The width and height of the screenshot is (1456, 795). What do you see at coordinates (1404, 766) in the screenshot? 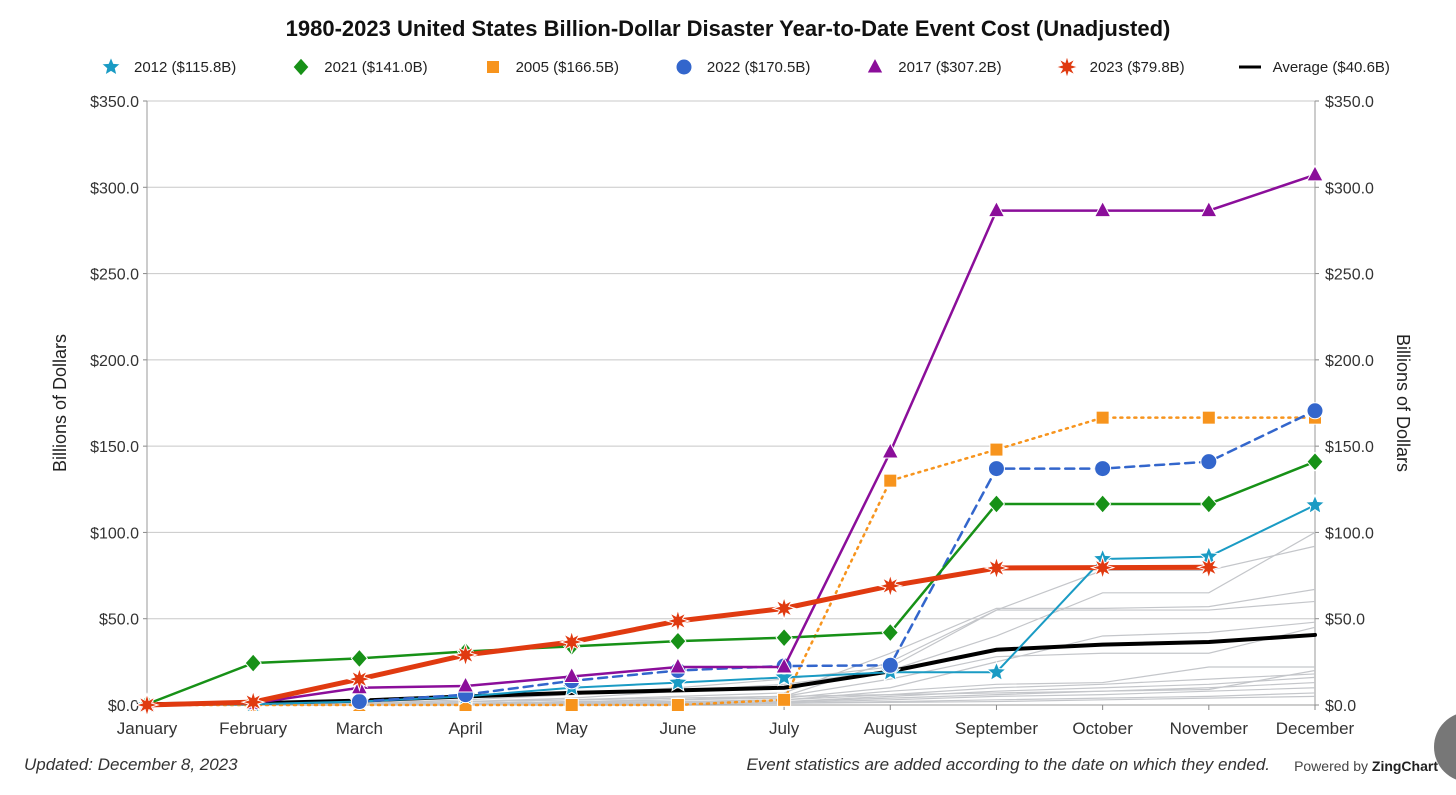
I see `brand-name: ZingChart` at bounding box center [1404, 766].